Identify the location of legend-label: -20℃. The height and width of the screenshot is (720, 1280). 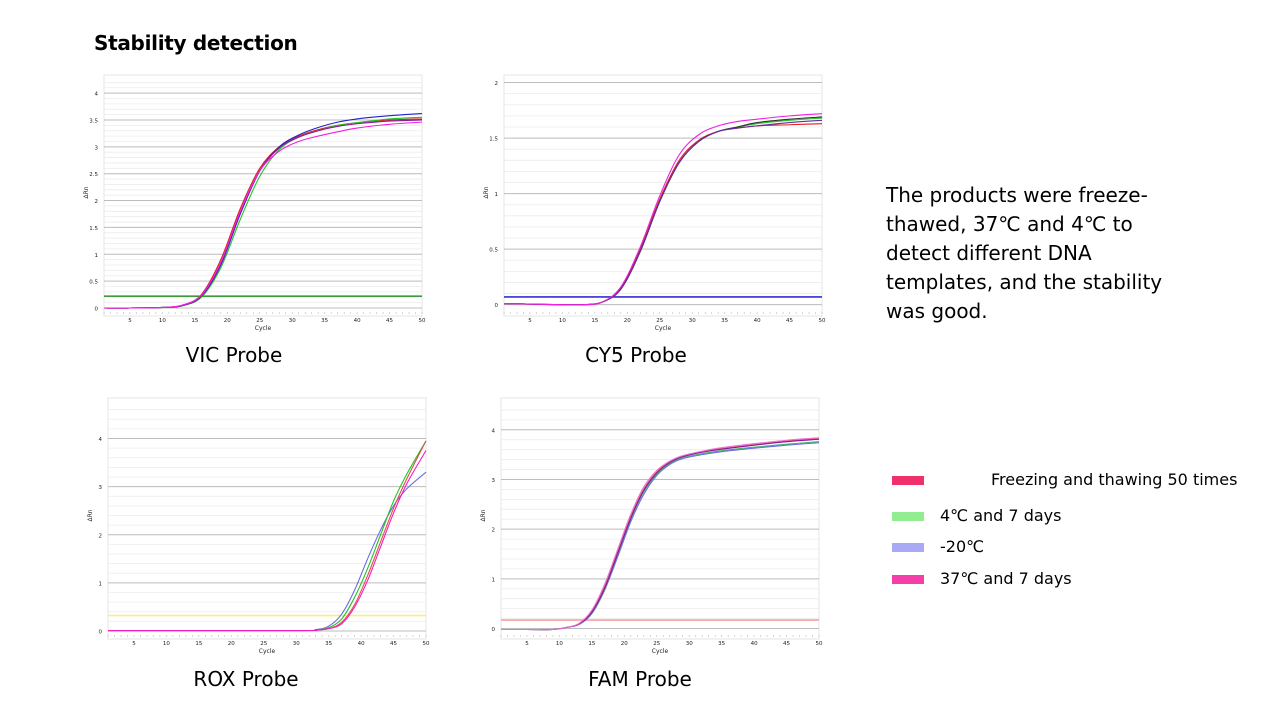
(962, 546).